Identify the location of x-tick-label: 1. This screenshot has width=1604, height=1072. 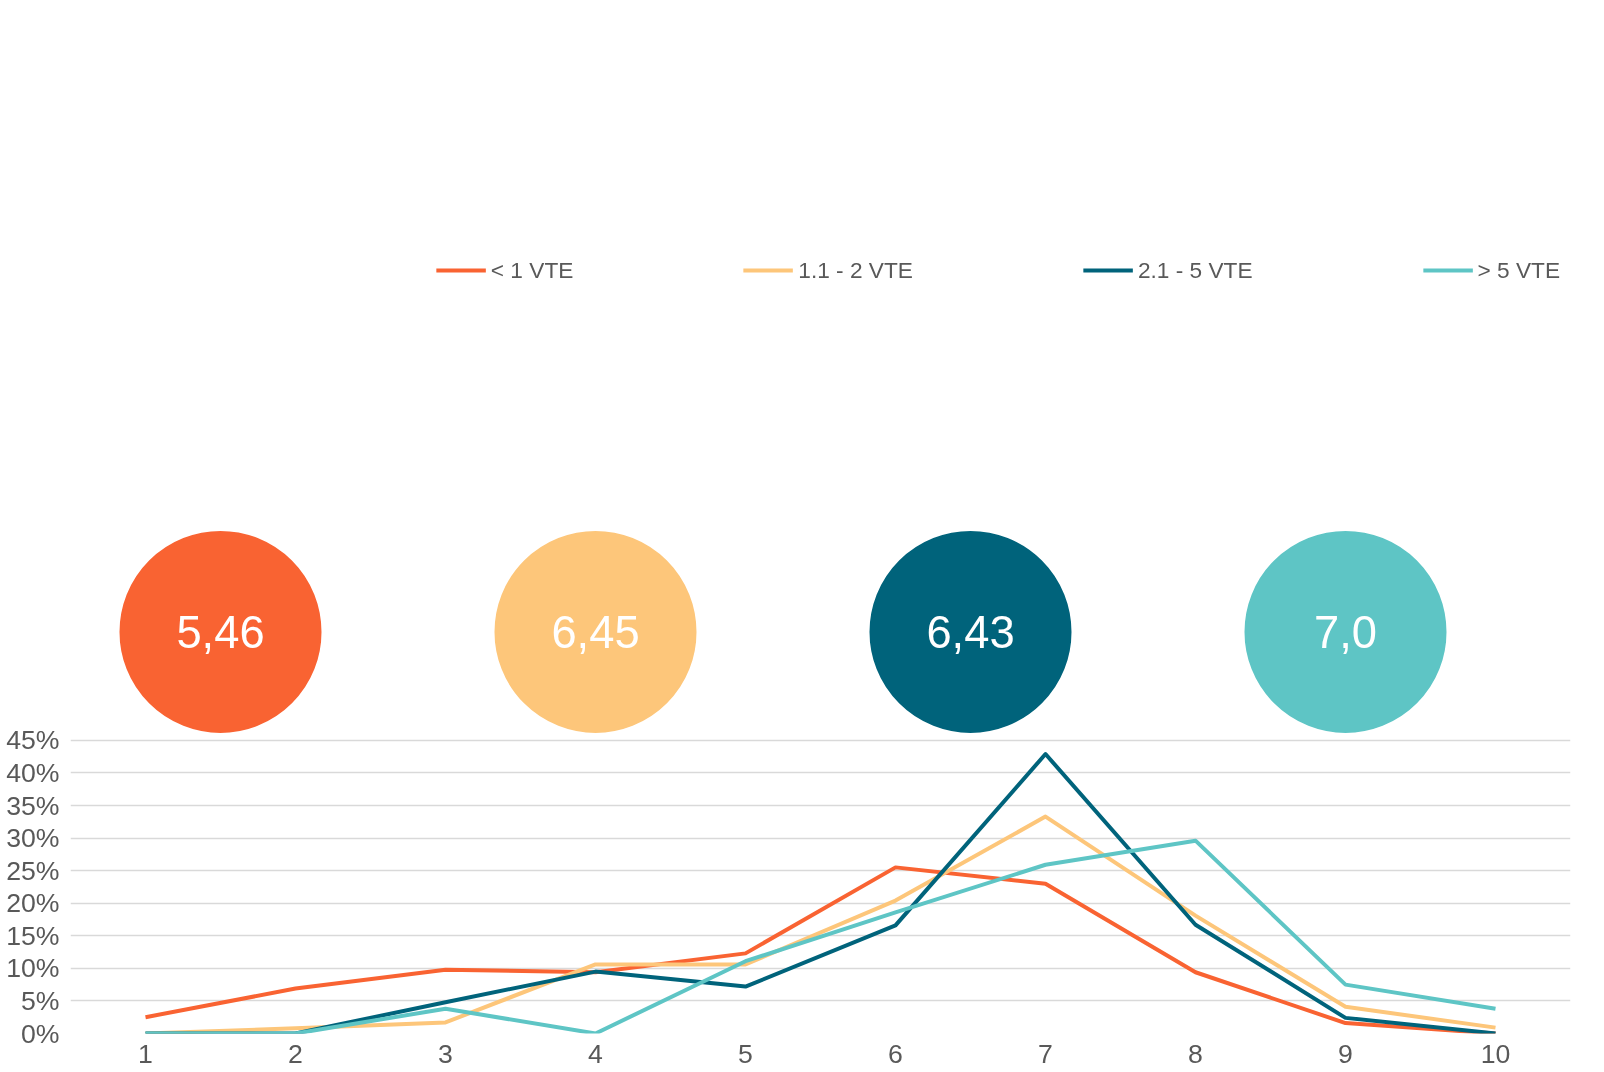
(145, 1053).